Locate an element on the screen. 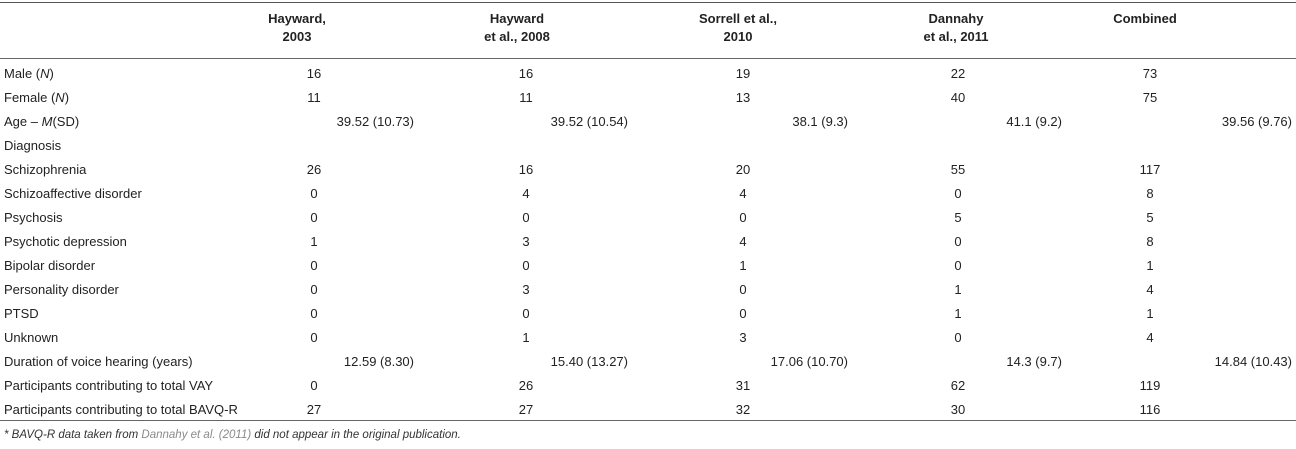  table-cell: 119 is located at coordinates (1150, 385).